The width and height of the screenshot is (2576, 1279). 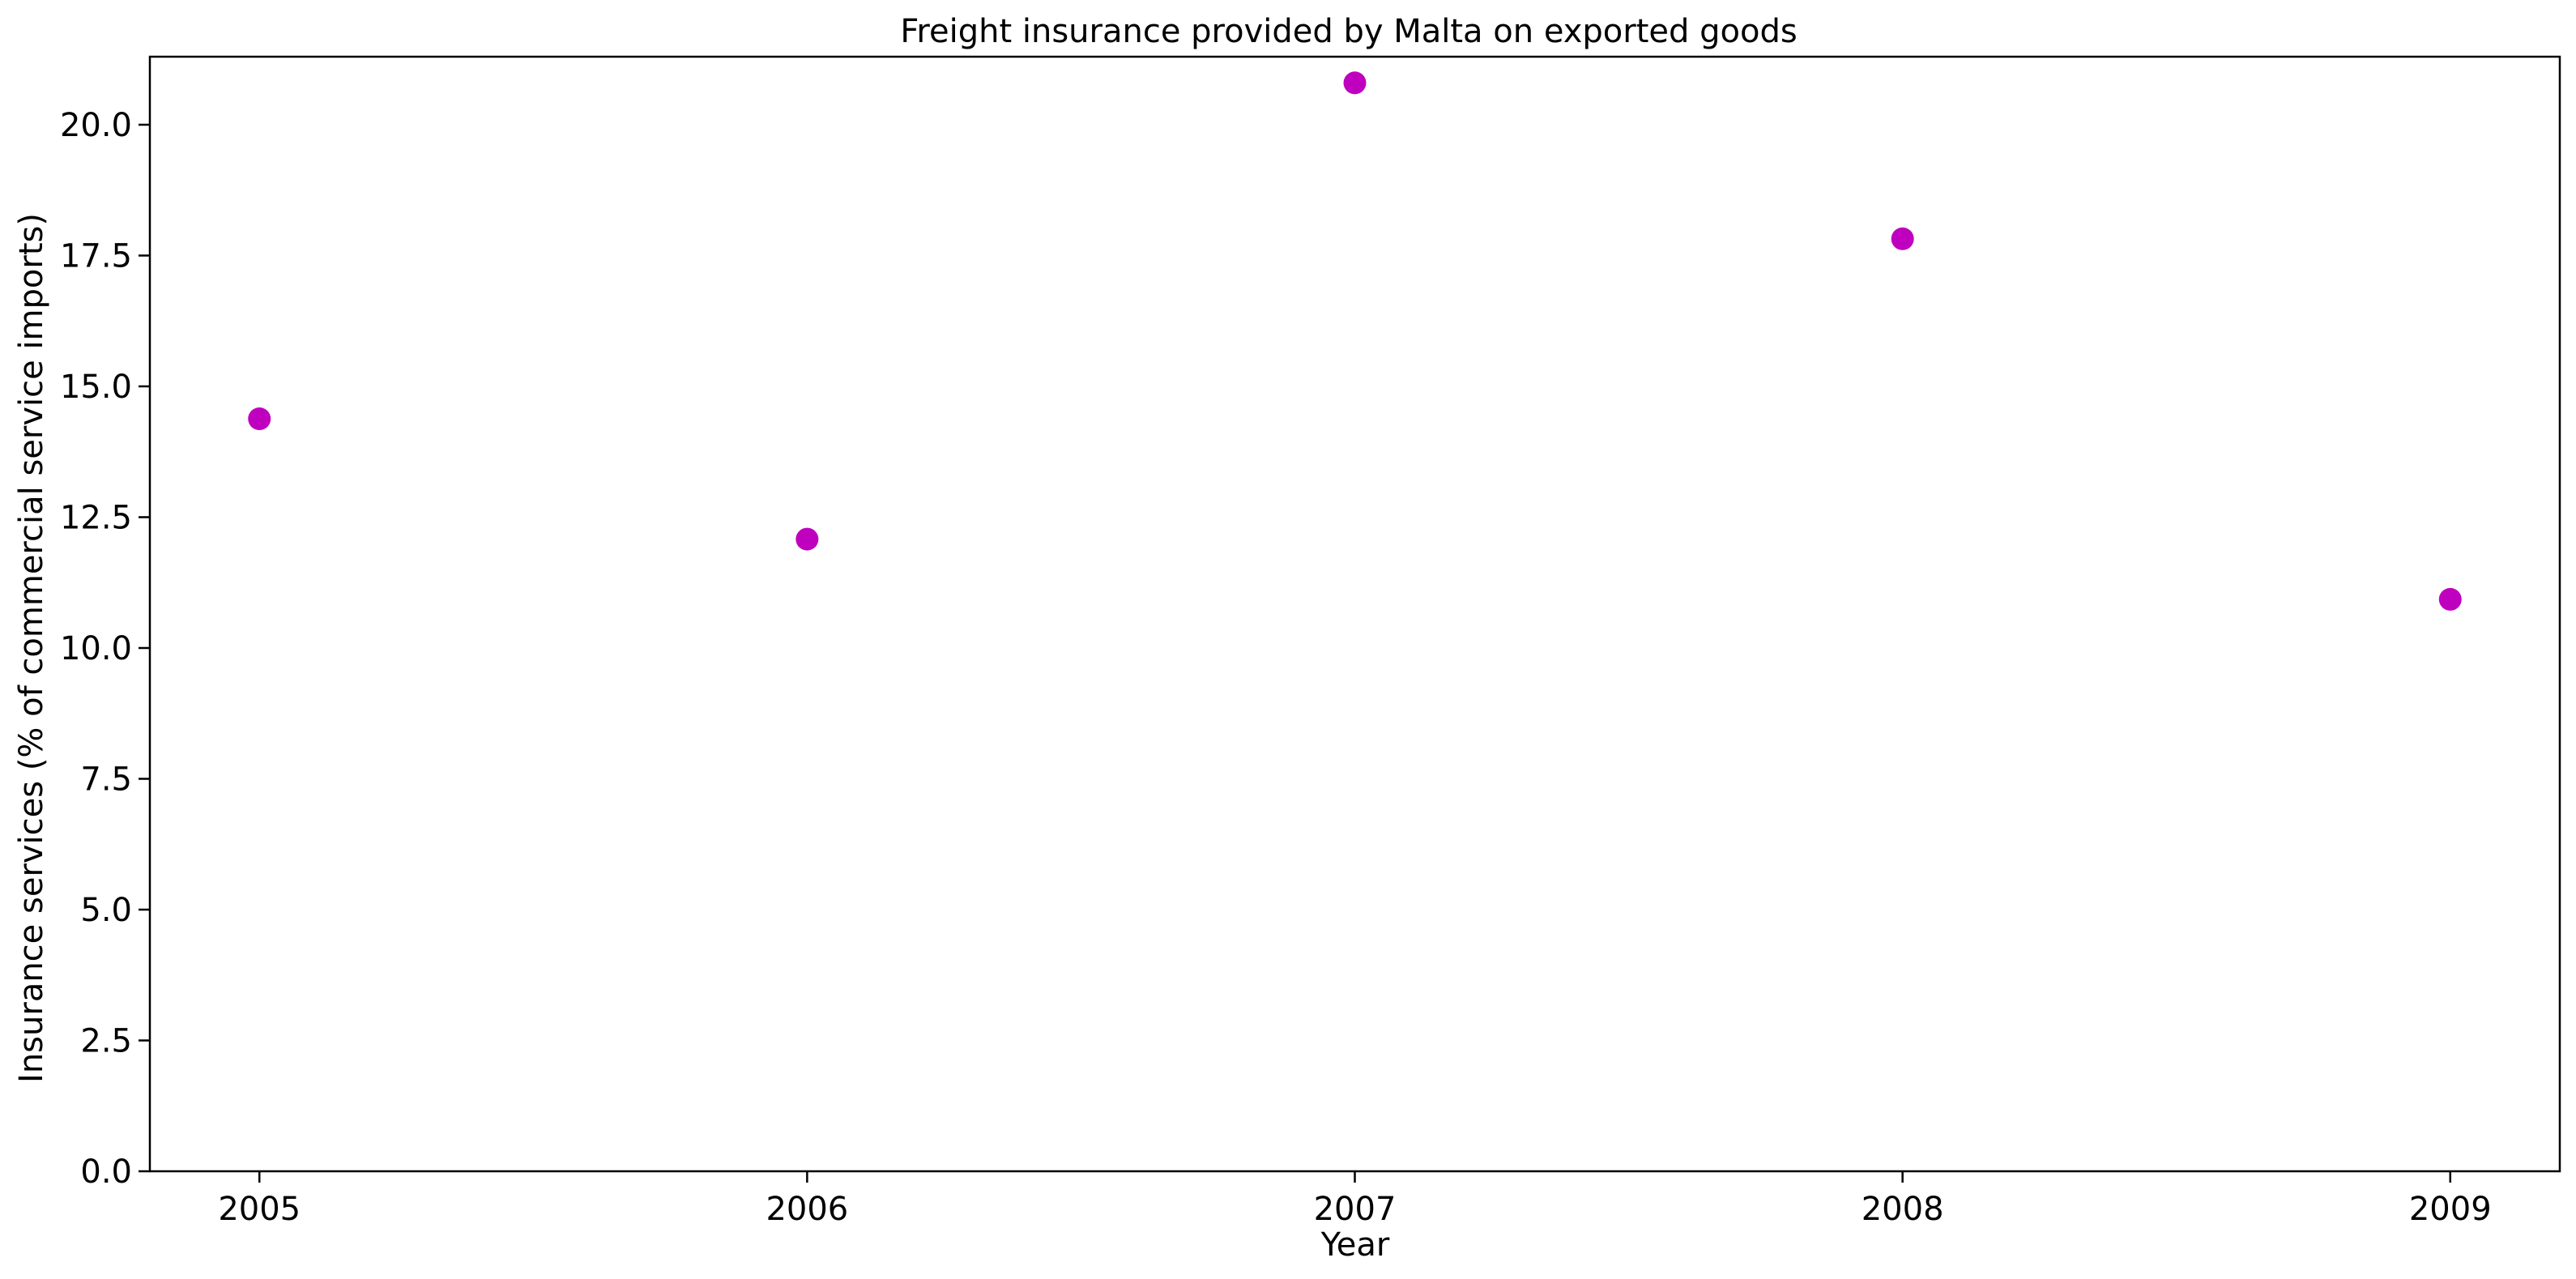 I want to click on y-axis: 0.0 2.5 5.0 7.5 10.0 12.5 15.0 17.5 20.0, so click(x=105, y=649).